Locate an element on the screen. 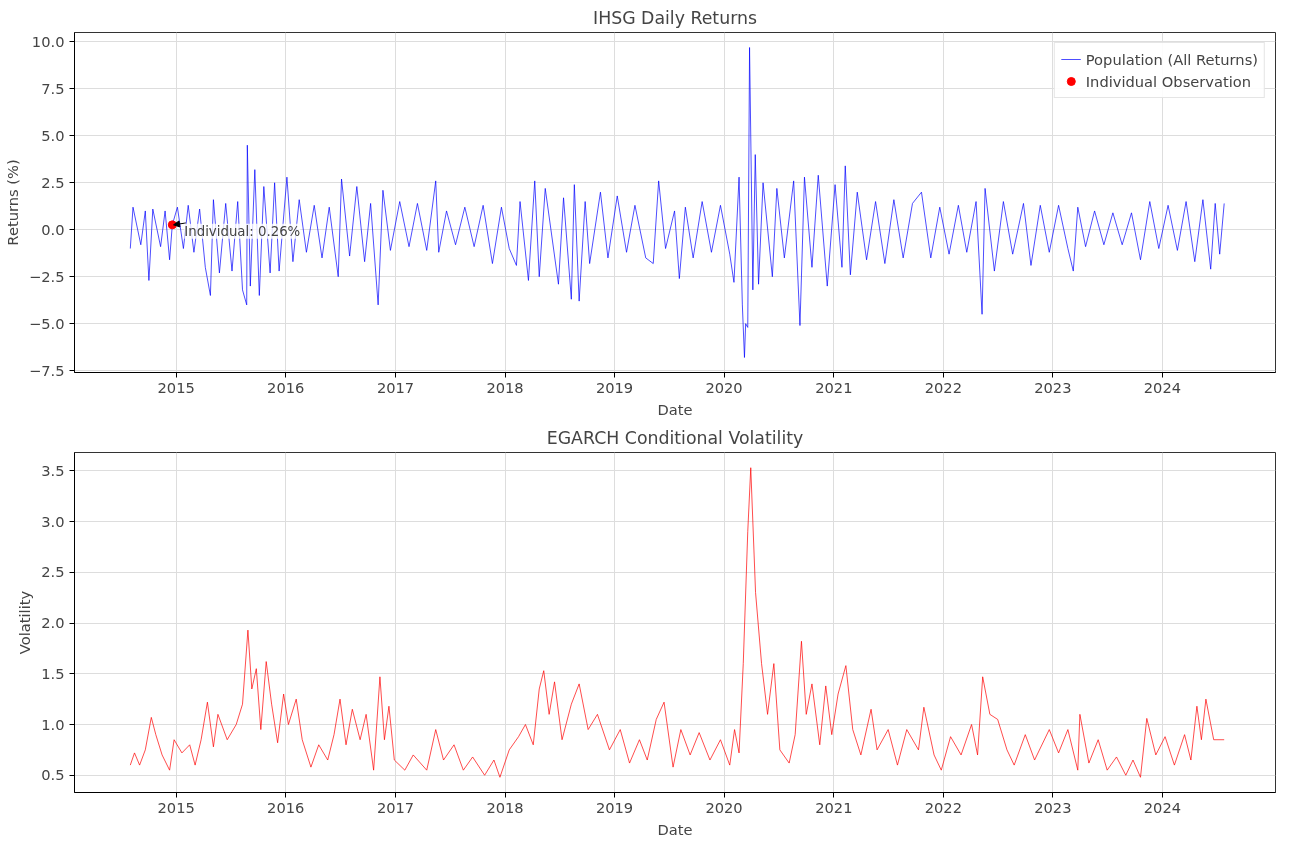 This screenshot has width=1290, height=852. y-tick-label: 5.0 is located at coordinates (53, 135).